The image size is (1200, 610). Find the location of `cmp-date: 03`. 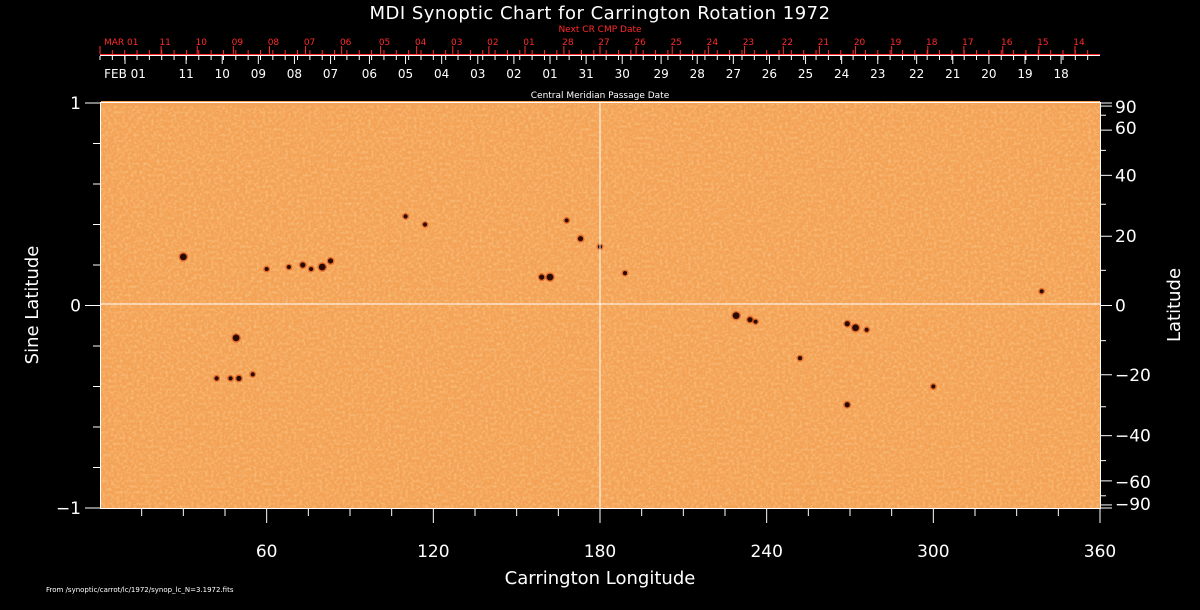

cmp-date: 03 is located at coordinates (477, 74).